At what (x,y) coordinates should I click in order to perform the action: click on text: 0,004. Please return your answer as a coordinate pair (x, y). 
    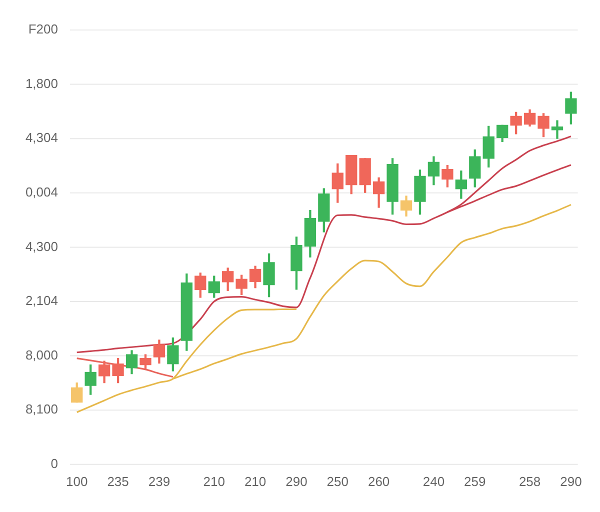
    Looking at the image, I should click on (41, 192).